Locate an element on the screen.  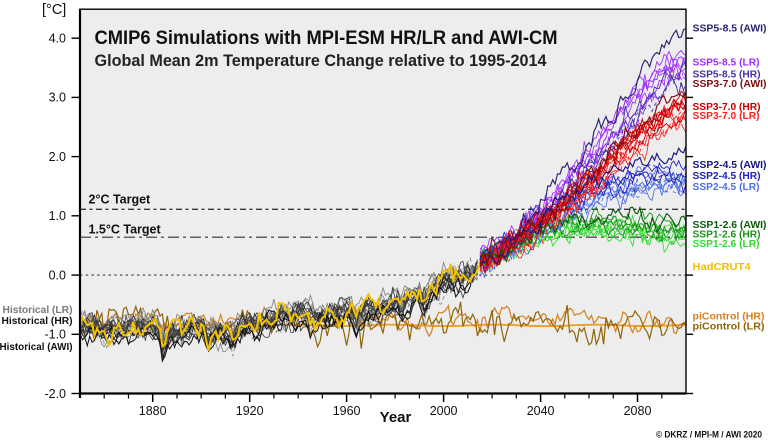
svg-text: 1960 is located at coordinates (347, 411).